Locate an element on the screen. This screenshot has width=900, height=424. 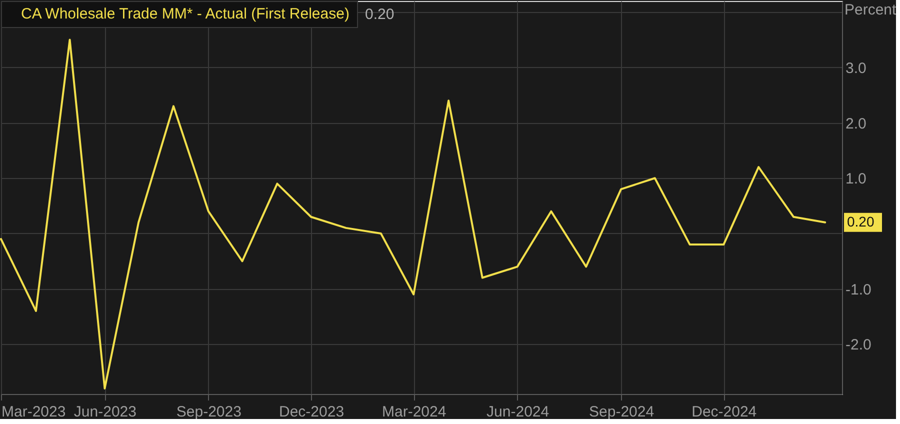
data-label: 0.20 is located at coordinates (860, 221).